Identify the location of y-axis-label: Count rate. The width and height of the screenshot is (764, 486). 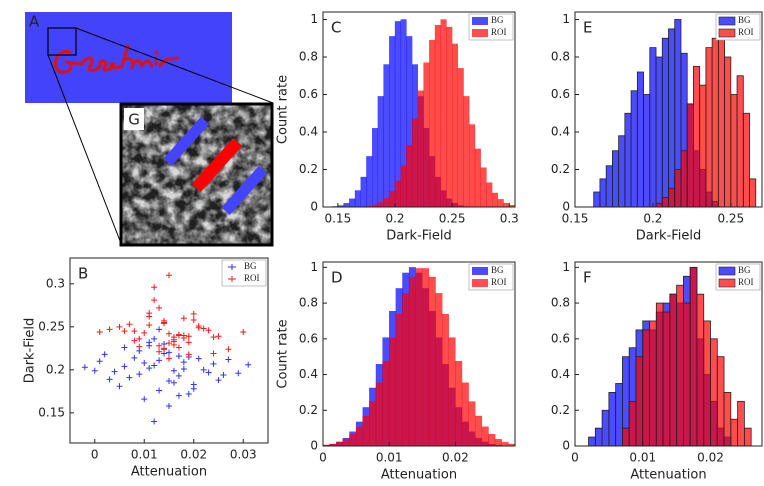
(283, 353).